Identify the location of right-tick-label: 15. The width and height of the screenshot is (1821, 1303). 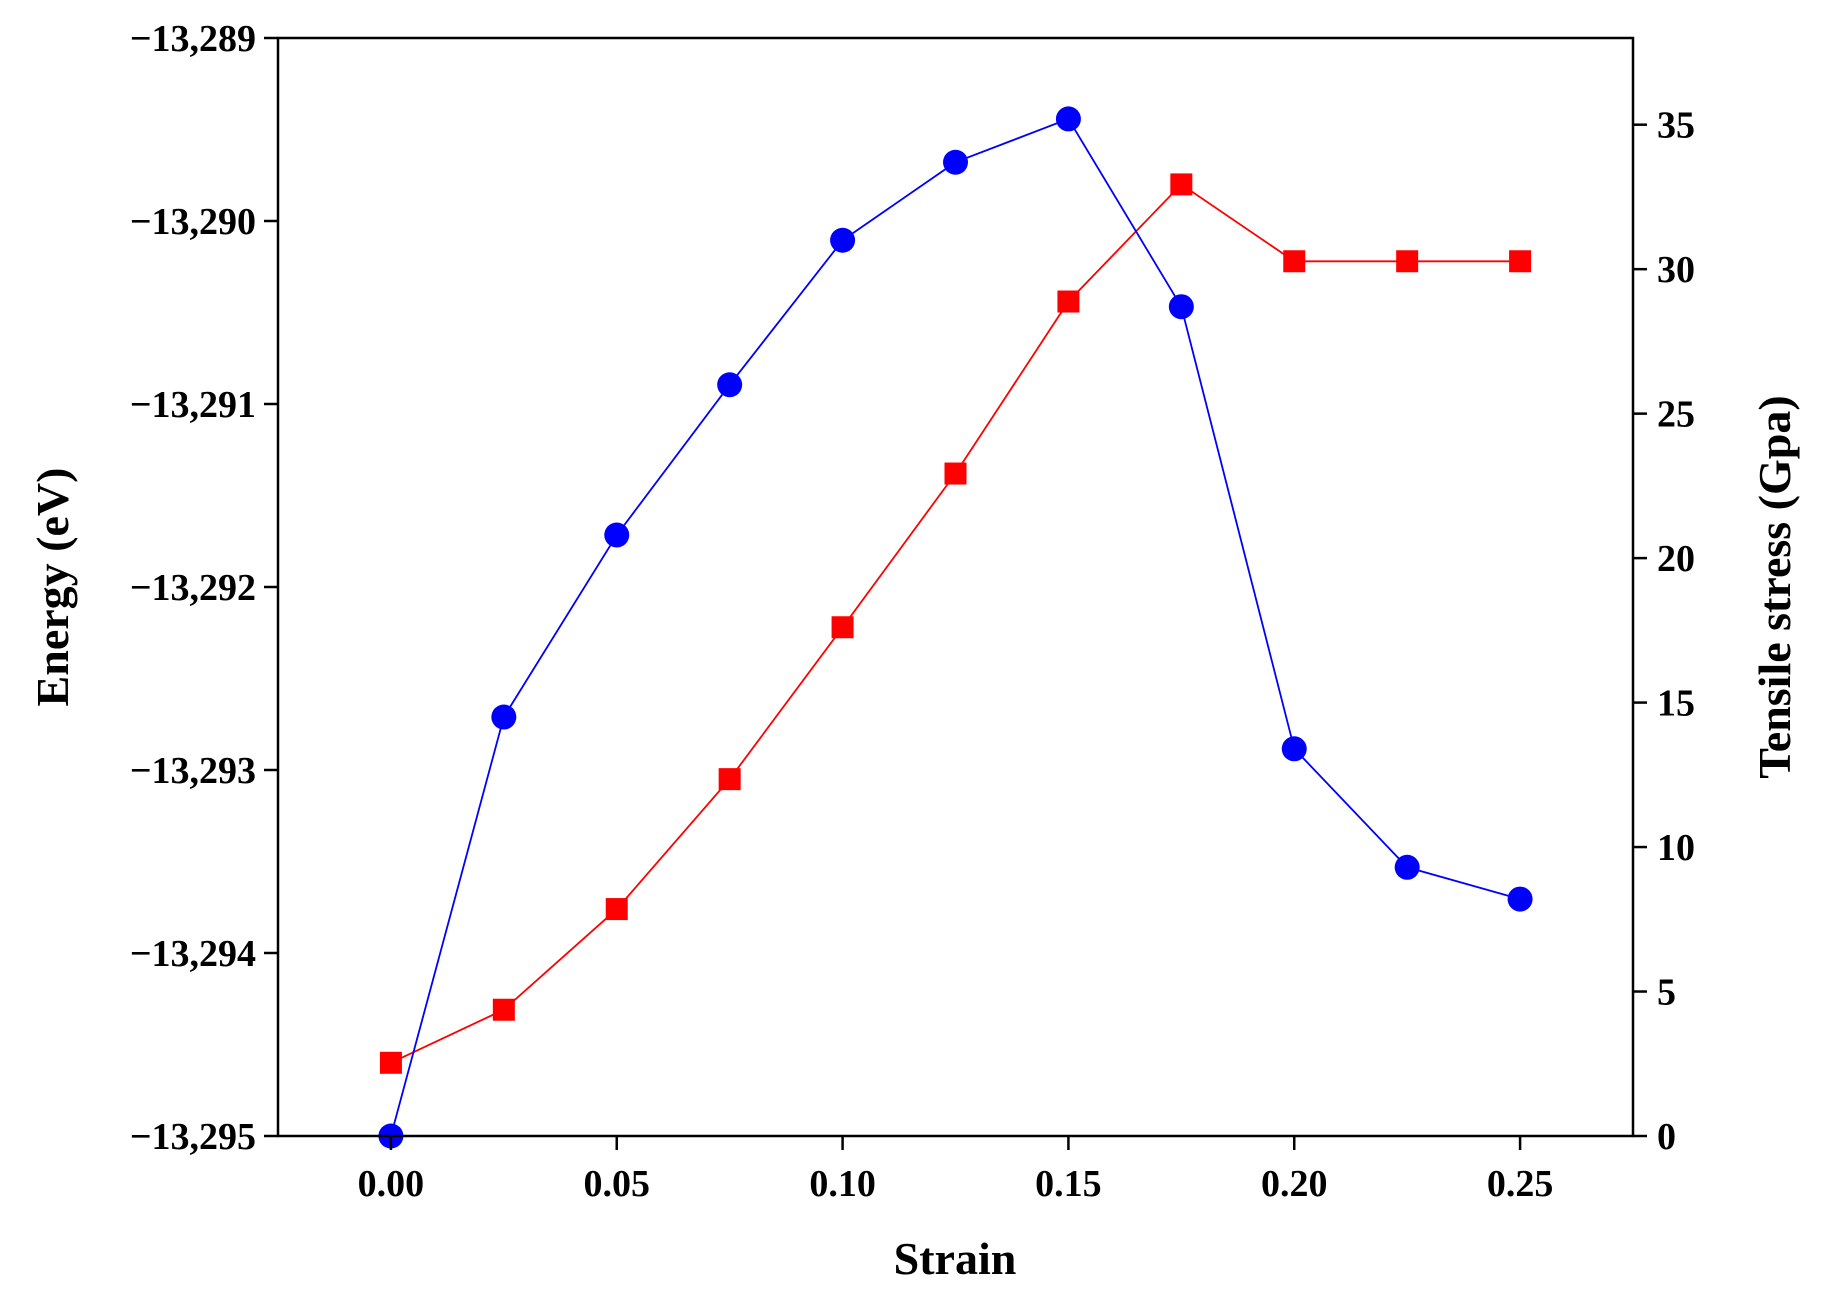
(1676, 704).